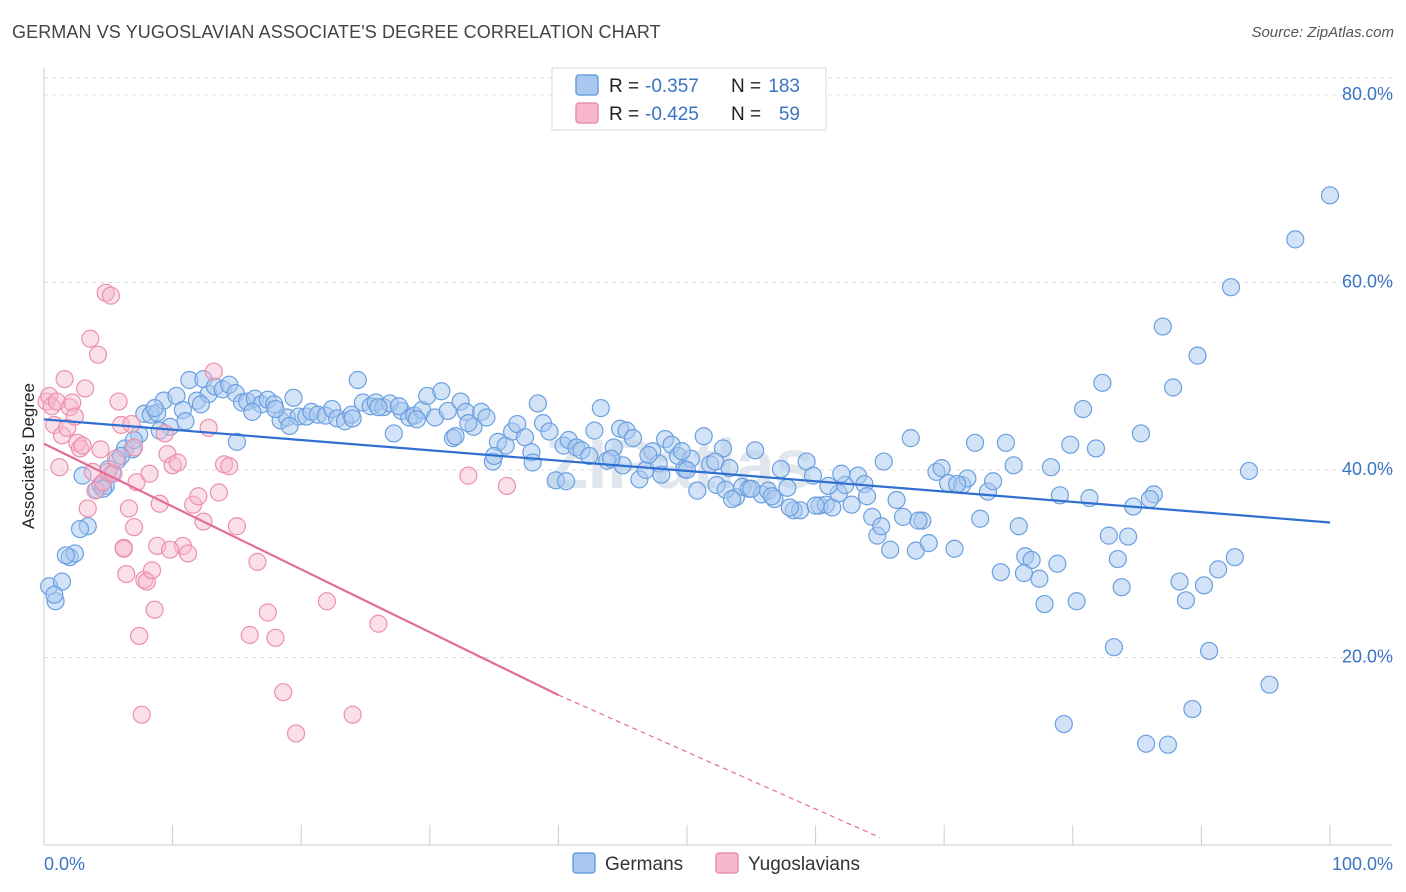  Describe the element at coordinates (64, 864) in the screenshot. I see `x-tick-label-min: 0.0%` at that location.